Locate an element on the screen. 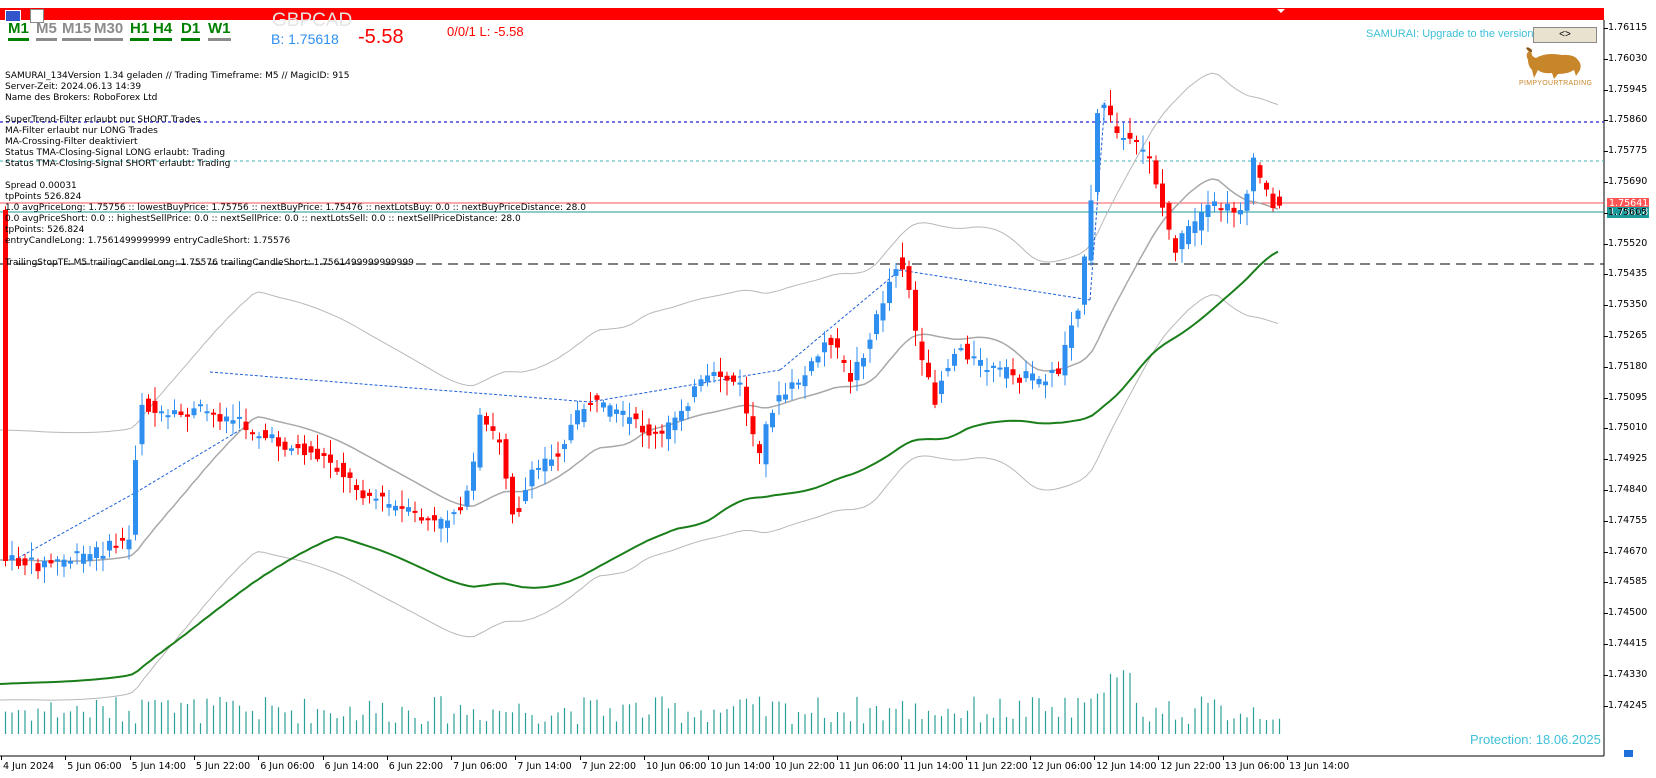 The height and width of the screenshot is (778, 1656). price-label: 1.75690 is located at coordinates (1628, 181).